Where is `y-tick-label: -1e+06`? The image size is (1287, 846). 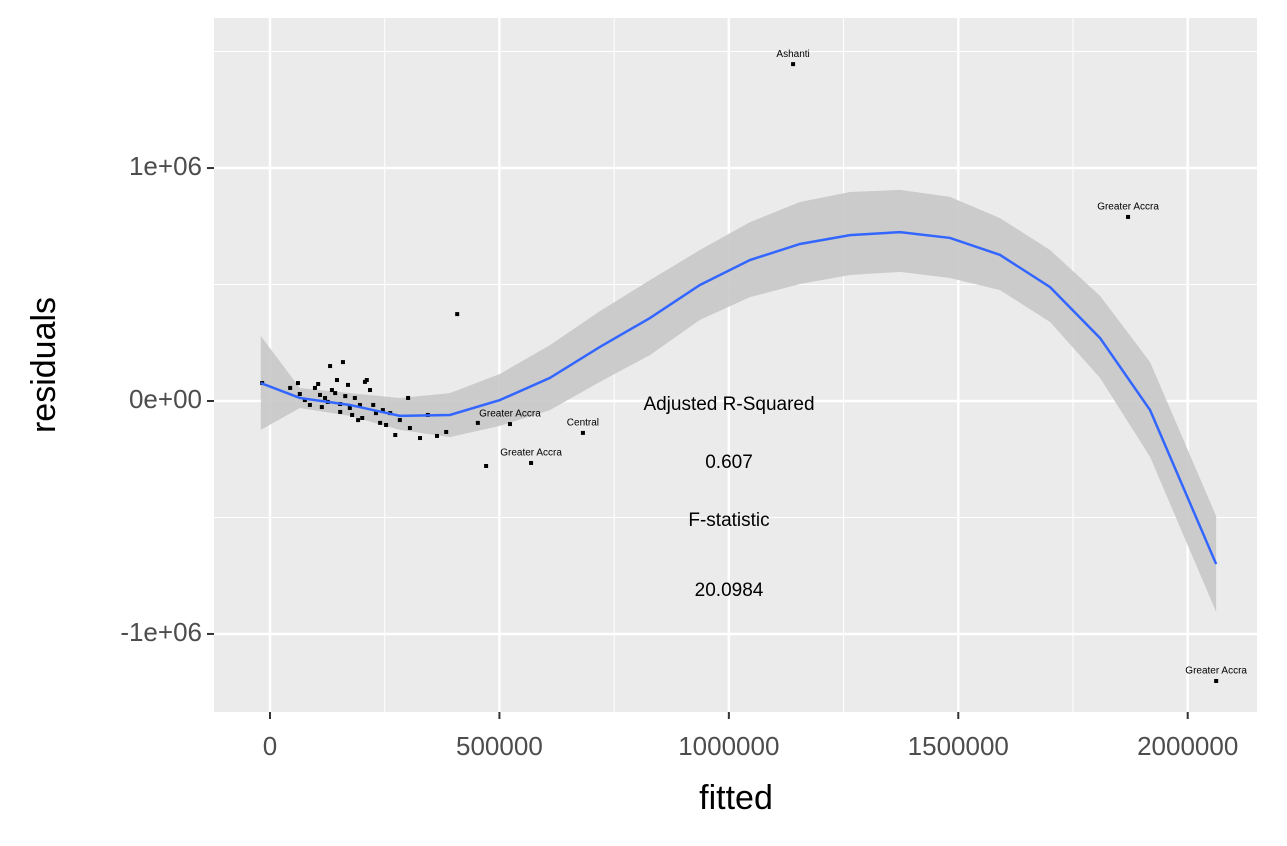
y-tick-label: -1e+06 is located at coordinates (161, 632).